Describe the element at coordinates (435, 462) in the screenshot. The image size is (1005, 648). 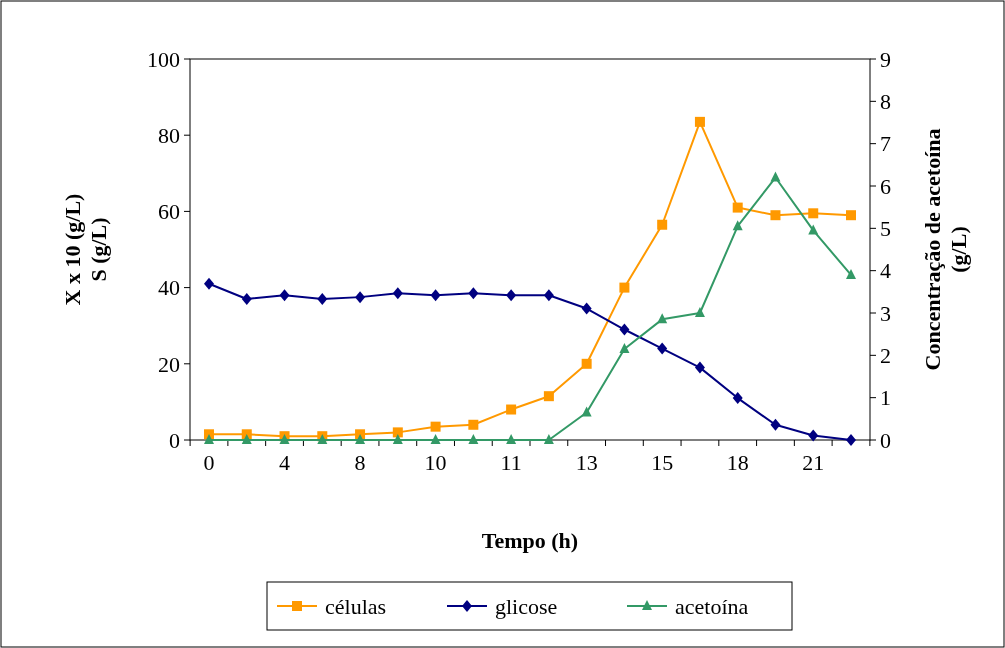
I see `x-tick-label: 10` at that location.